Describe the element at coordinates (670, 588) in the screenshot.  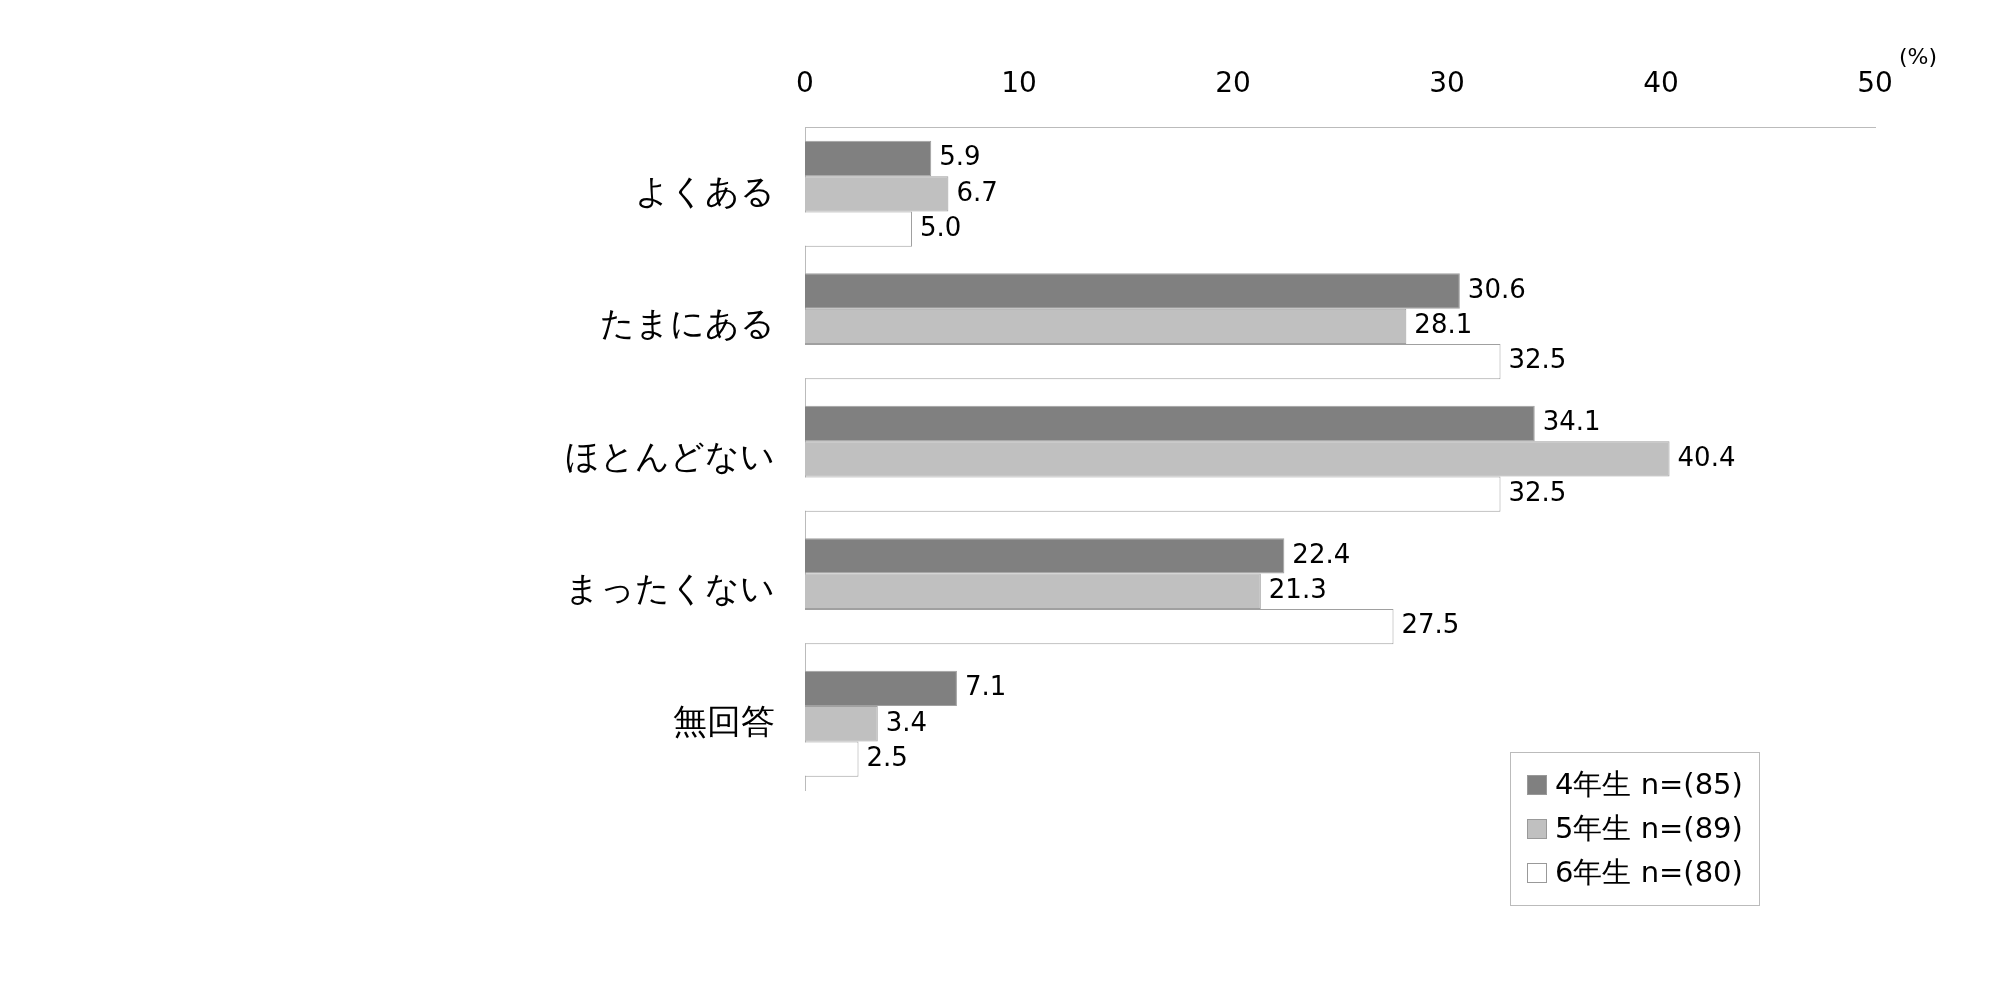
I see `y-tick-label: まったくない` at that location.